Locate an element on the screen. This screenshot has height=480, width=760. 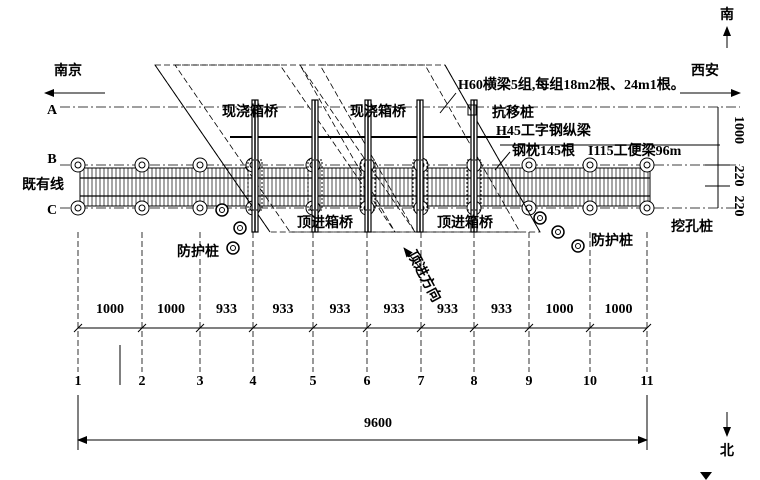
dimension-label: 1000 is located at coordinates (738, 130).